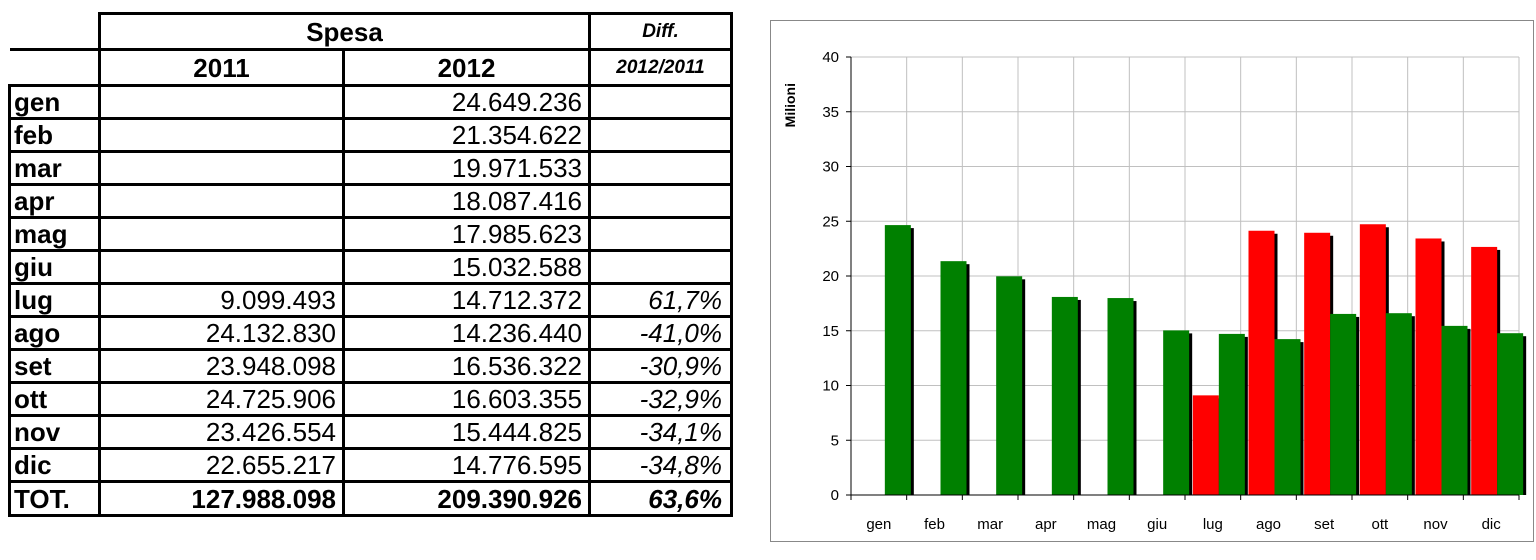  Describe the element at coordinates (54, 201) in the screenshot. I see `month-cell: apr` at that location.